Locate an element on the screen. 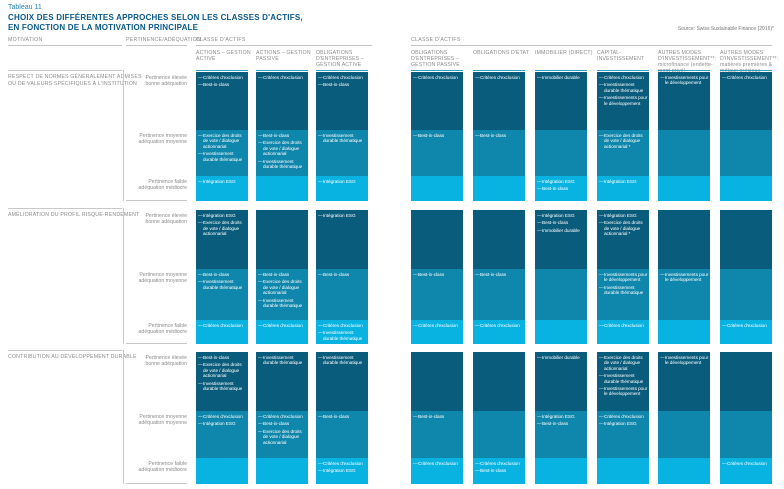 The height and width of the screenshot is (489, 784). approach-cell: Investissement durable thématique is located at coordinates (342, 381).